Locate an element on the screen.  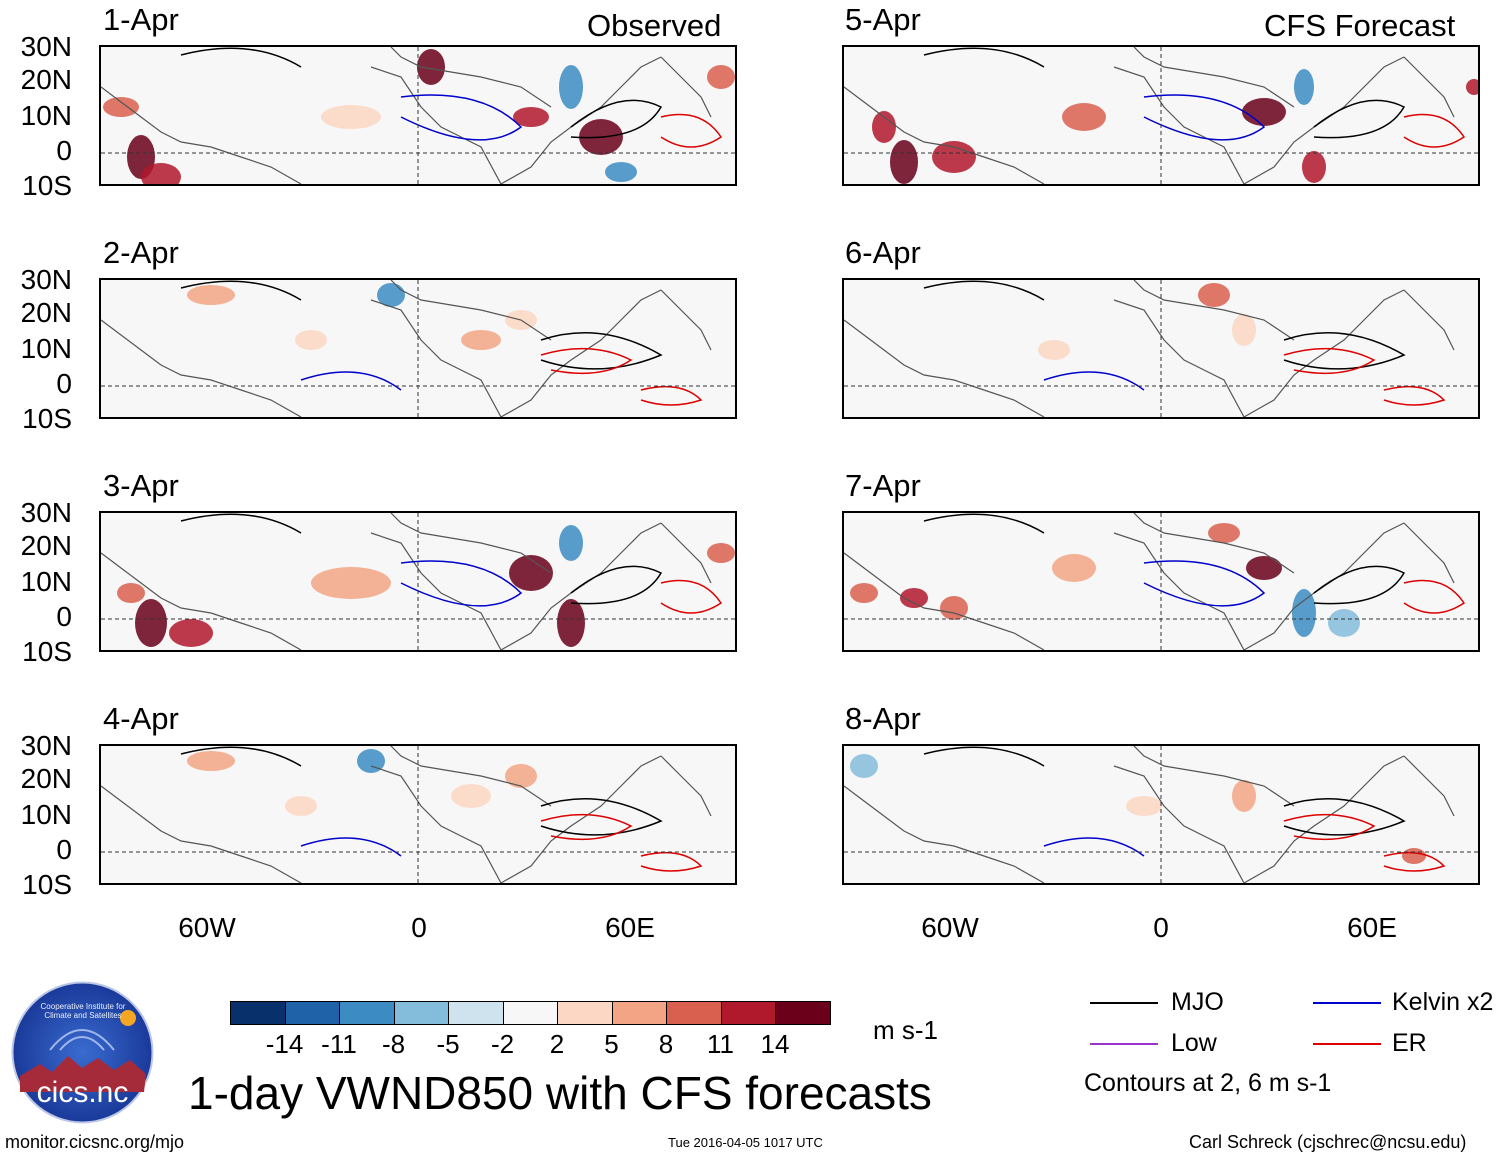
lon-label-right-0: 0 is located at coordinates (1161, 927).